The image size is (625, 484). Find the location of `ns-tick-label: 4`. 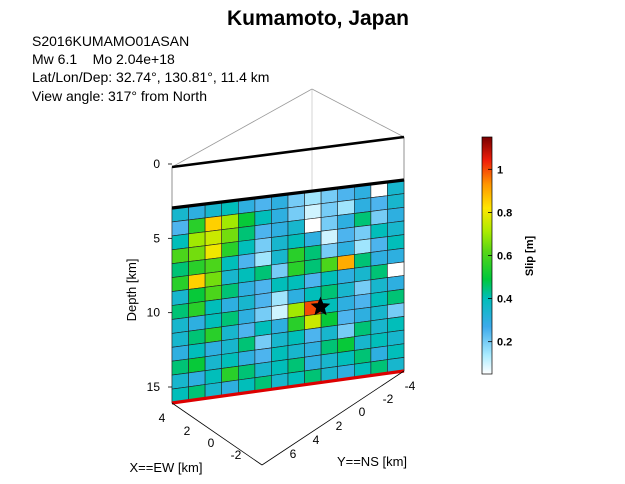

ns-tick-label: 4 is located at coordinates (316, 440).